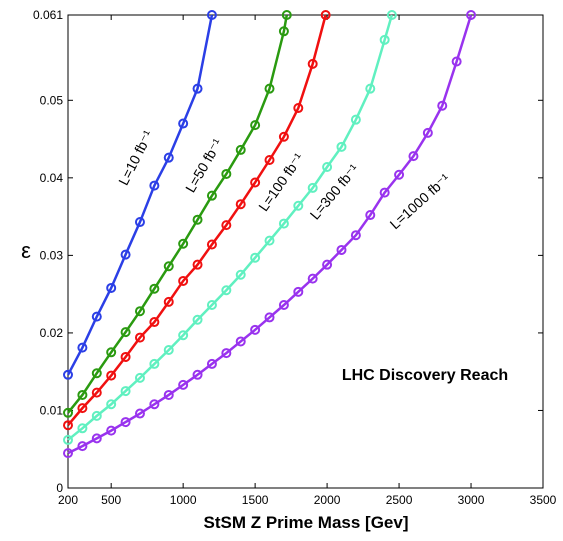 The height and width of the screenshot is (541, 563). I want to click on series-label: L=10 fb⁻¹, so click(135, 157).